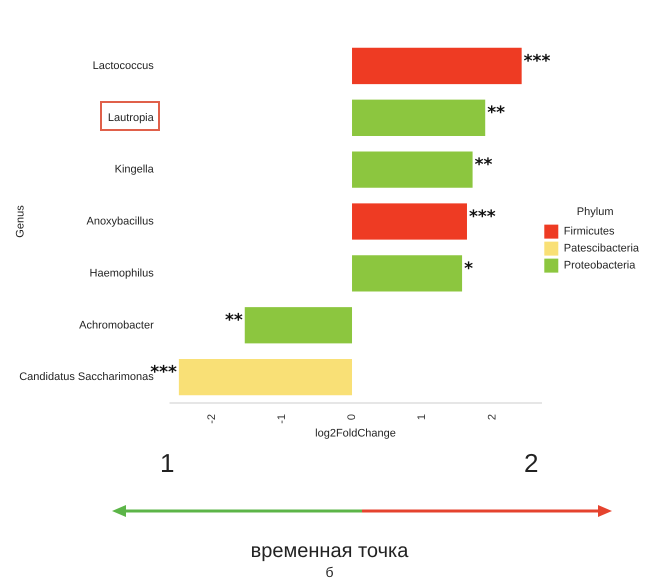  What do you see at coordinates (602, 248) in the screenshot?
I see `legend-label: Patescibacteria` at bounding box center [602, 248].